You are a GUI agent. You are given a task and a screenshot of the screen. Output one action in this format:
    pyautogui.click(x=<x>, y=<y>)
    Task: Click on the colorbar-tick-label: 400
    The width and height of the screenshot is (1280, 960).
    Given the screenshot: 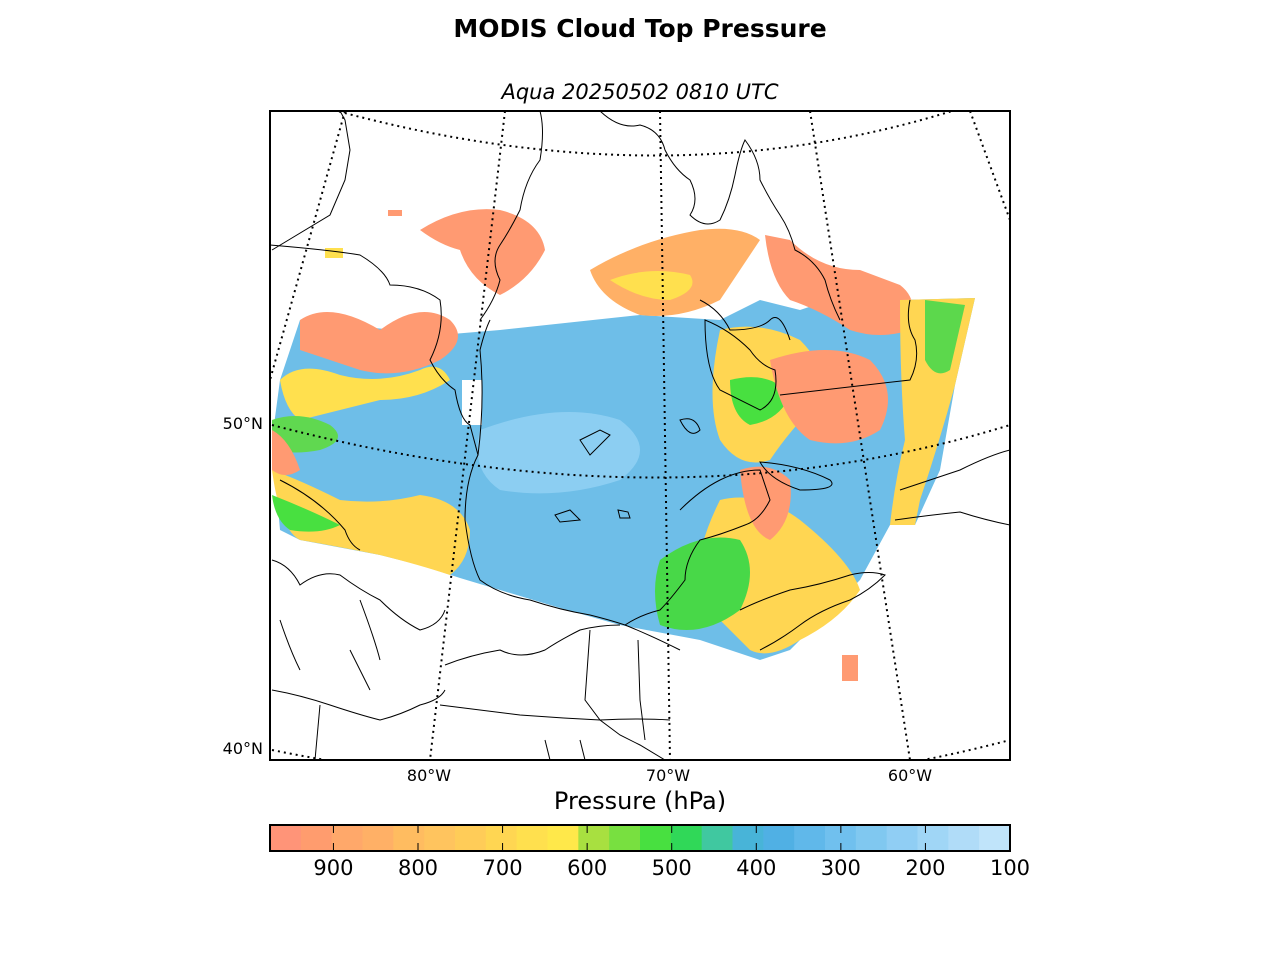 What is the action you would take?
    pyautogui.click(x=756, y=868)
    